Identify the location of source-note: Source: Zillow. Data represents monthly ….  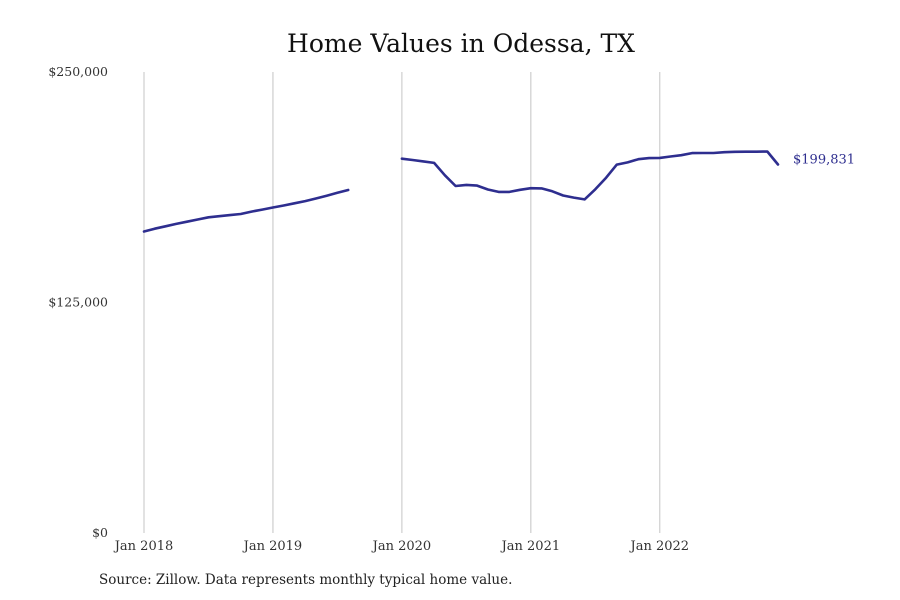
(306, 580).